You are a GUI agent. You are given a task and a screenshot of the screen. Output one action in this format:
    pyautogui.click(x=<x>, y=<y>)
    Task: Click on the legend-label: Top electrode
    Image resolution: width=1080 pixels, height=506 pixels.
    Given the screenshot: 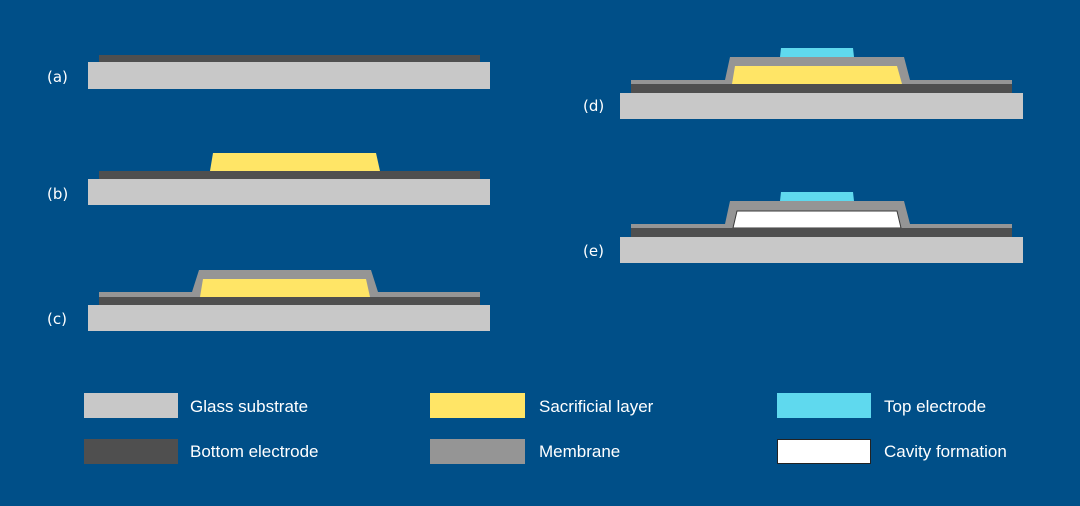 What is the action you would take?
    pyautogui.click(x=935, y=406)
    